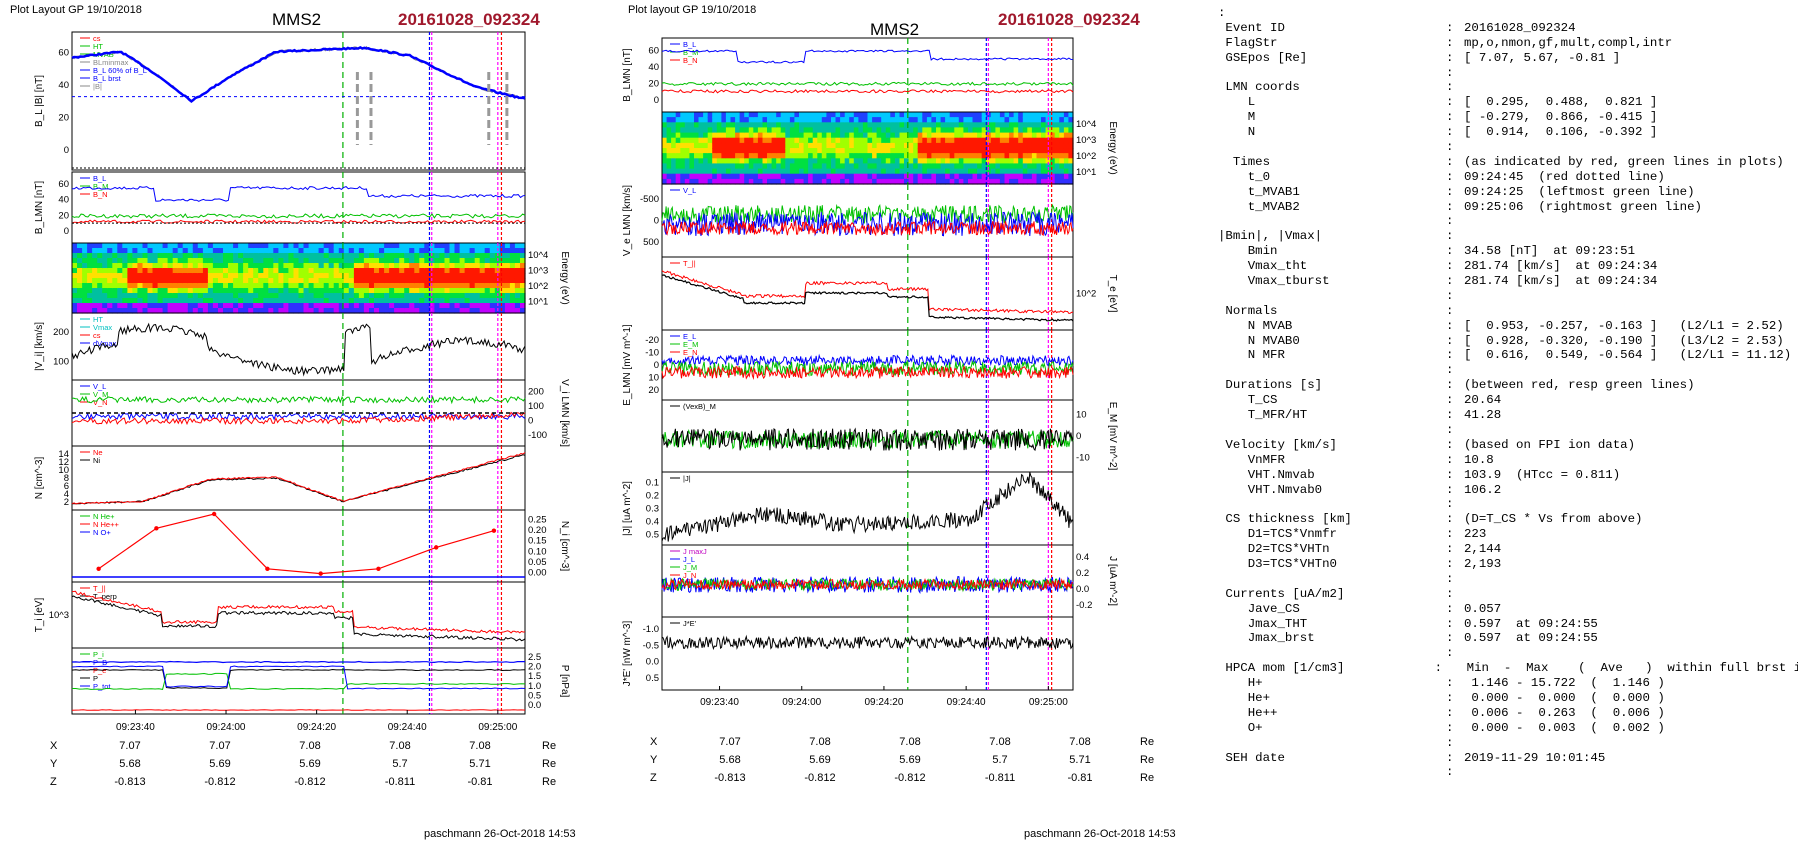  What do you see at coordinates (1508, 266) in the screenshot?
I see `info-row: Vmax_tht:281.74 [km/s] at 09:24:34` at bounding box center [1508, 266].